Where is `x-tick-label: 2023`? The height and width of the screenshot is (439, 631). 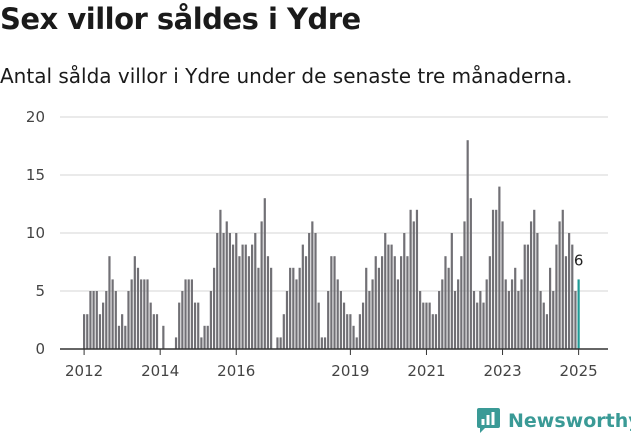
x-tick-label: 2023 is located at coordinates (502, 371).